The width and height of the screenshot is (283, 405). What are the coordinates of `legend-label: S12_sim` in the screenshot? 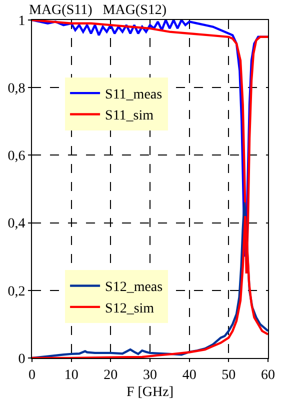 It's located at (129, 308).